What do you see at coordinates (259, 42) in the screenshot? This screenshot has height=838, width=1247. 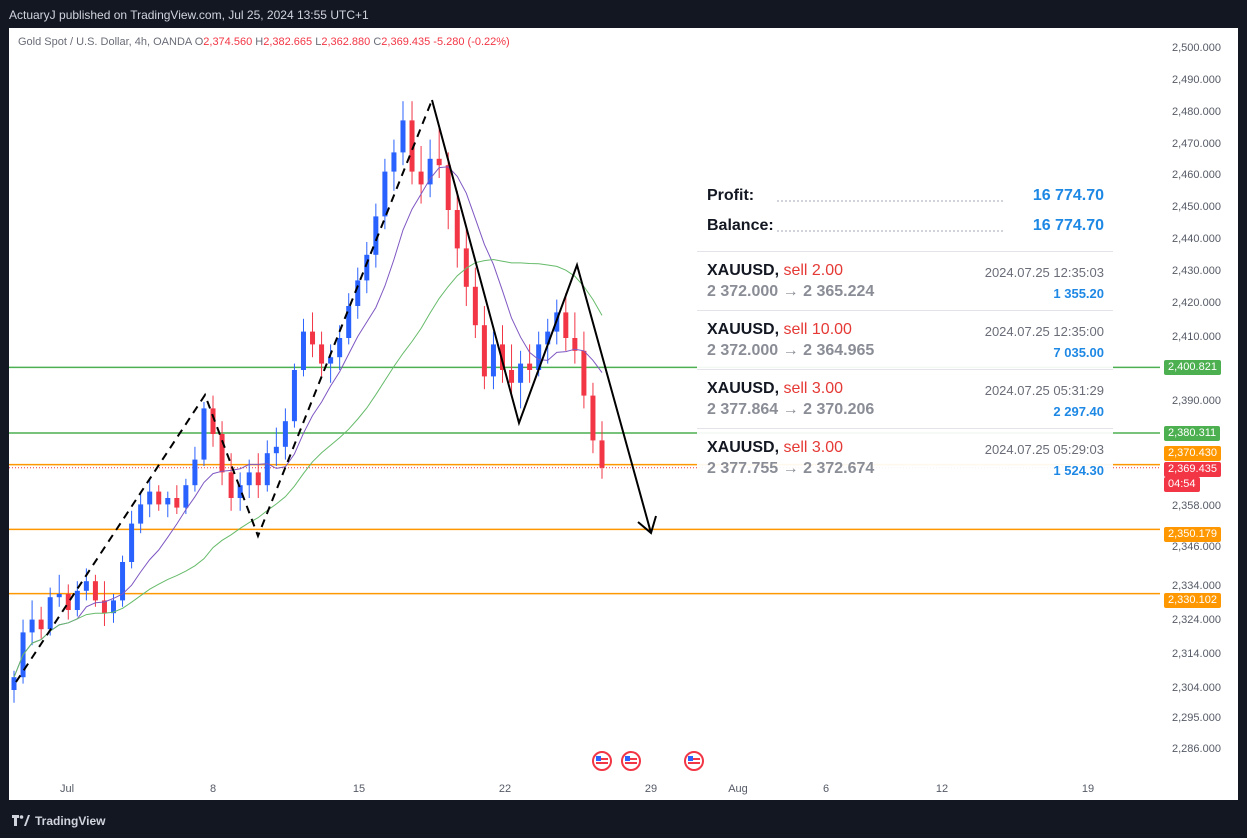 I see `legend-high-label: H` at bounding box center [259, 42].